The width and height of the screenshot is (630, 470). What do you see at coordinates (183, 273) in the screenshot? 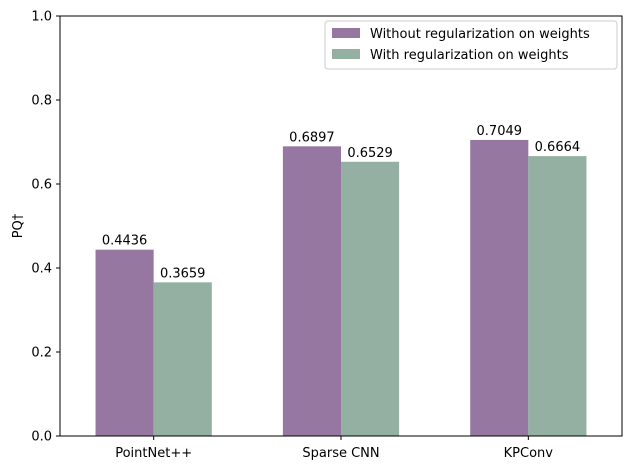
I see `bar-value-label: 0.3659` at bounding box center [183, 273].